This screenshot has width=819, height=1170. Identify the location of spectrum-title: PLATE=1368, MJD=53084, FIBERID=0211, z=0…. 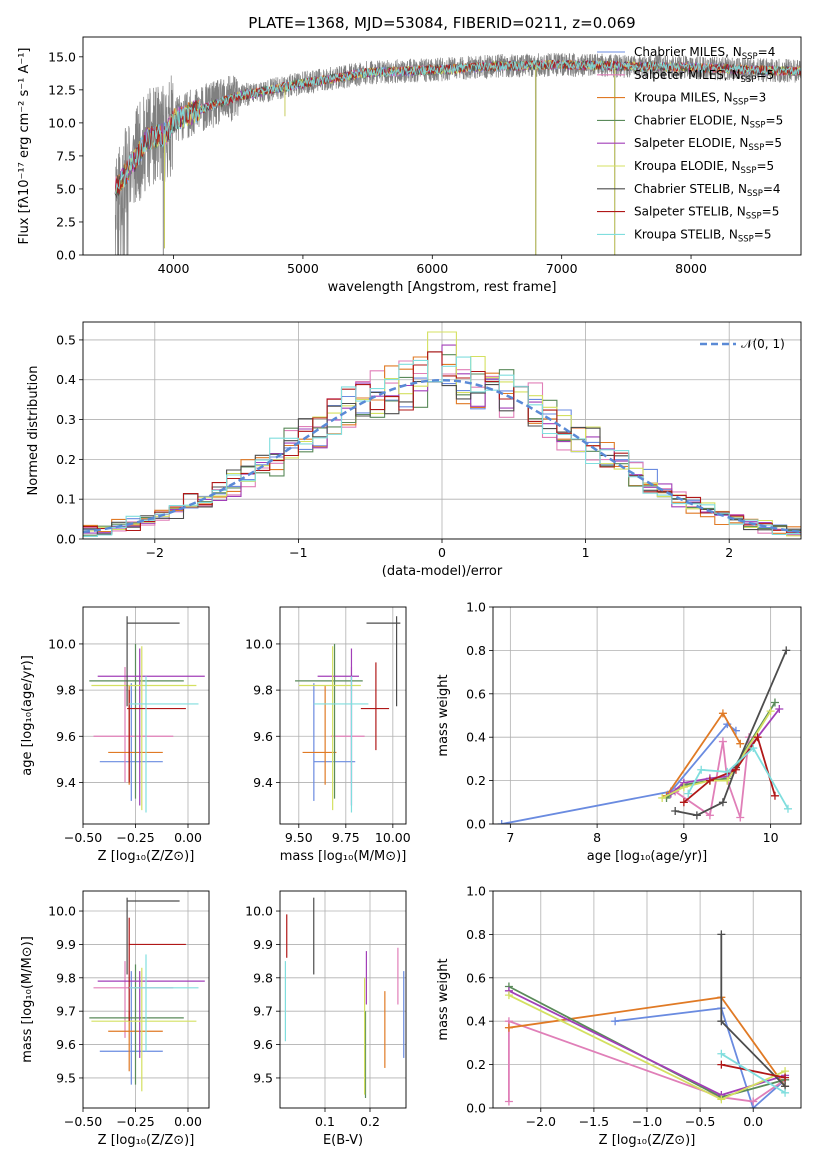
(441, 23).